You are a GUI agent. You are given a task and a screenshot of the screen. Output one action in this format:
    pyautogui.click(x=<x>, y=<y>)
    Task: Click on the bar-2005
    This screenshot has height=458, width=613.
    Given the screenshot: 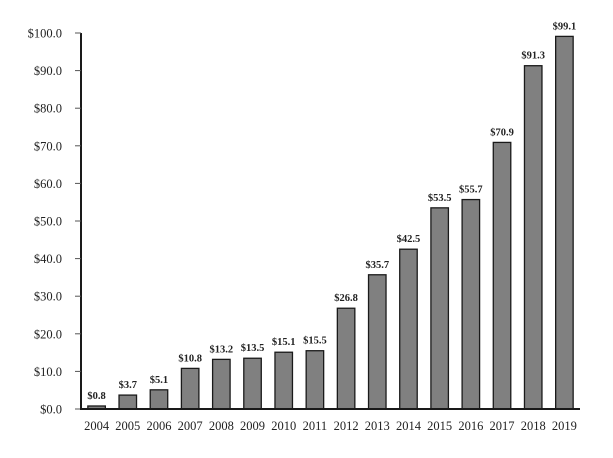 What is the action you would take?
    pyautogui.click(x=128, y=402)
    